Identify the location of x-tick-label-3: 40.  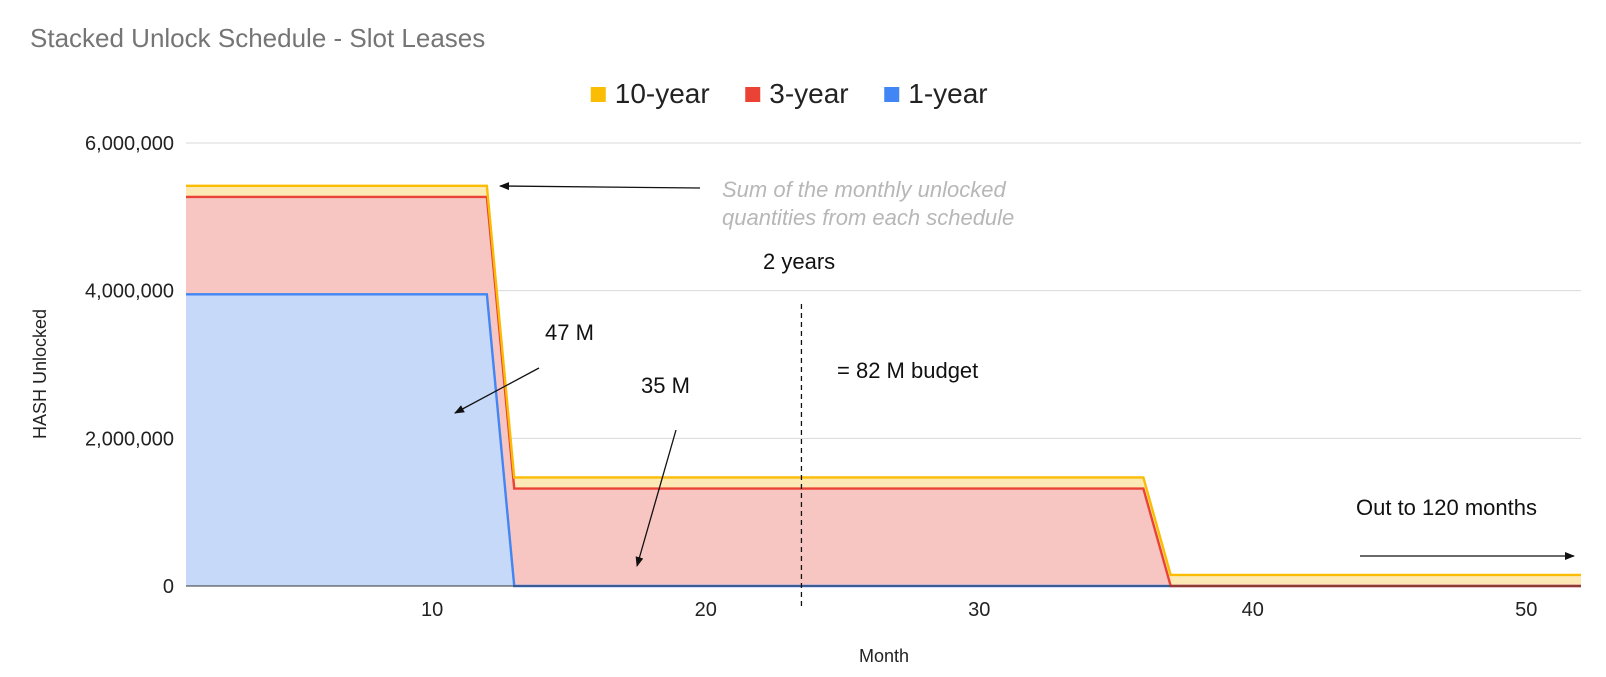
(1253, 610).